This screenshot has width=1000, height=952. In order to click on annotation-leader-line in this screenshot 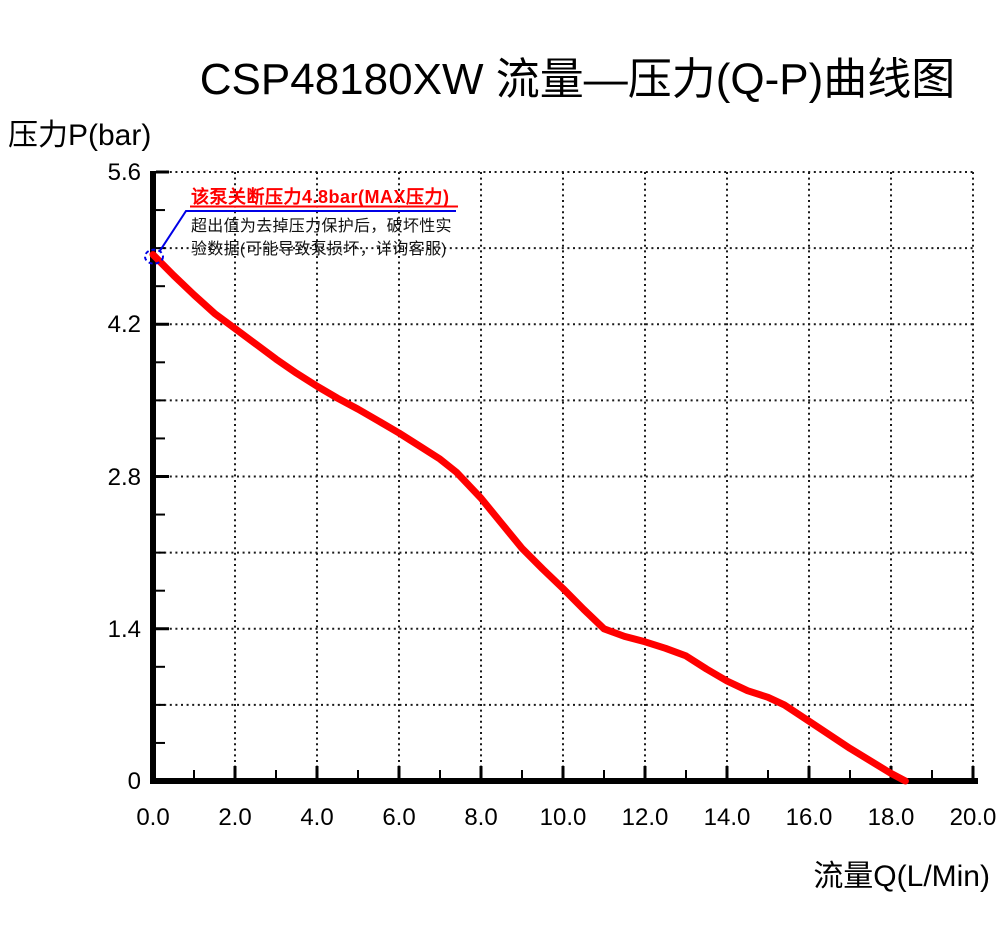, I will do `click(307, 231)`.